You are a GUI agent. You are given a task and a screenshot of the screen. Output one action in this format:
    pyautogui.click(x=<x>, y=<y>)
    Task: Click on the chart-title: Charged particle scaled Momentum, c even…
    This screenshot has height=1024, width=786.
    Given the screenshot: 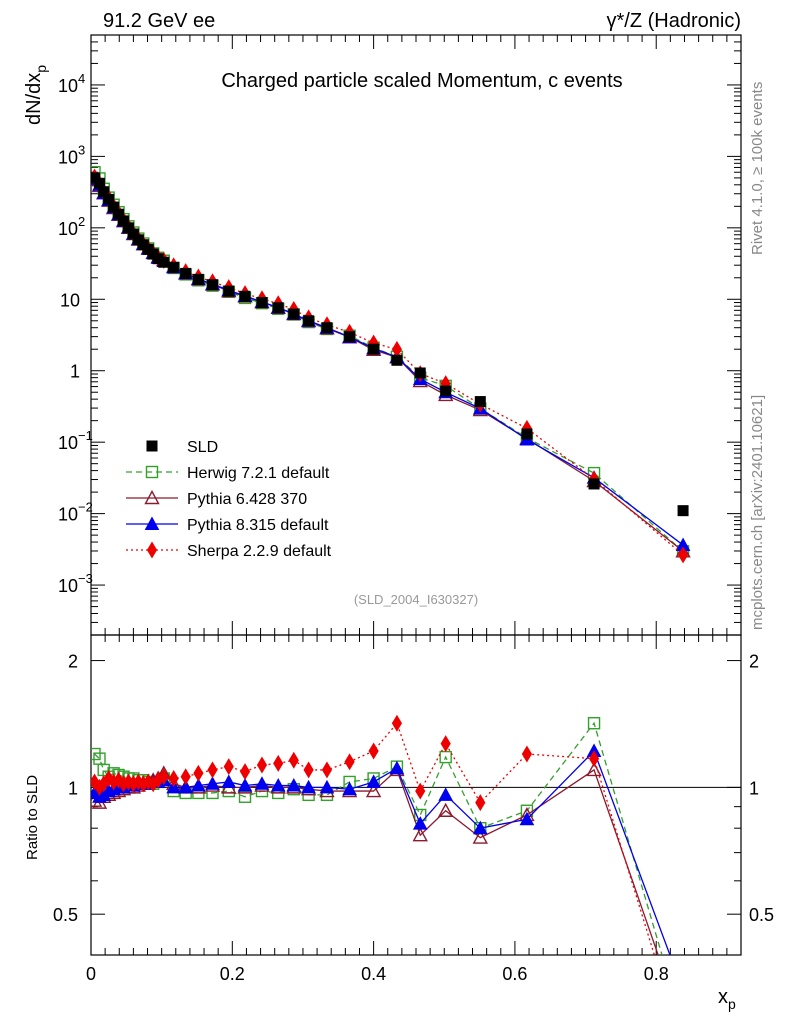 What is the action you would take?
    pyautogui.click(x=421, y=81)
    